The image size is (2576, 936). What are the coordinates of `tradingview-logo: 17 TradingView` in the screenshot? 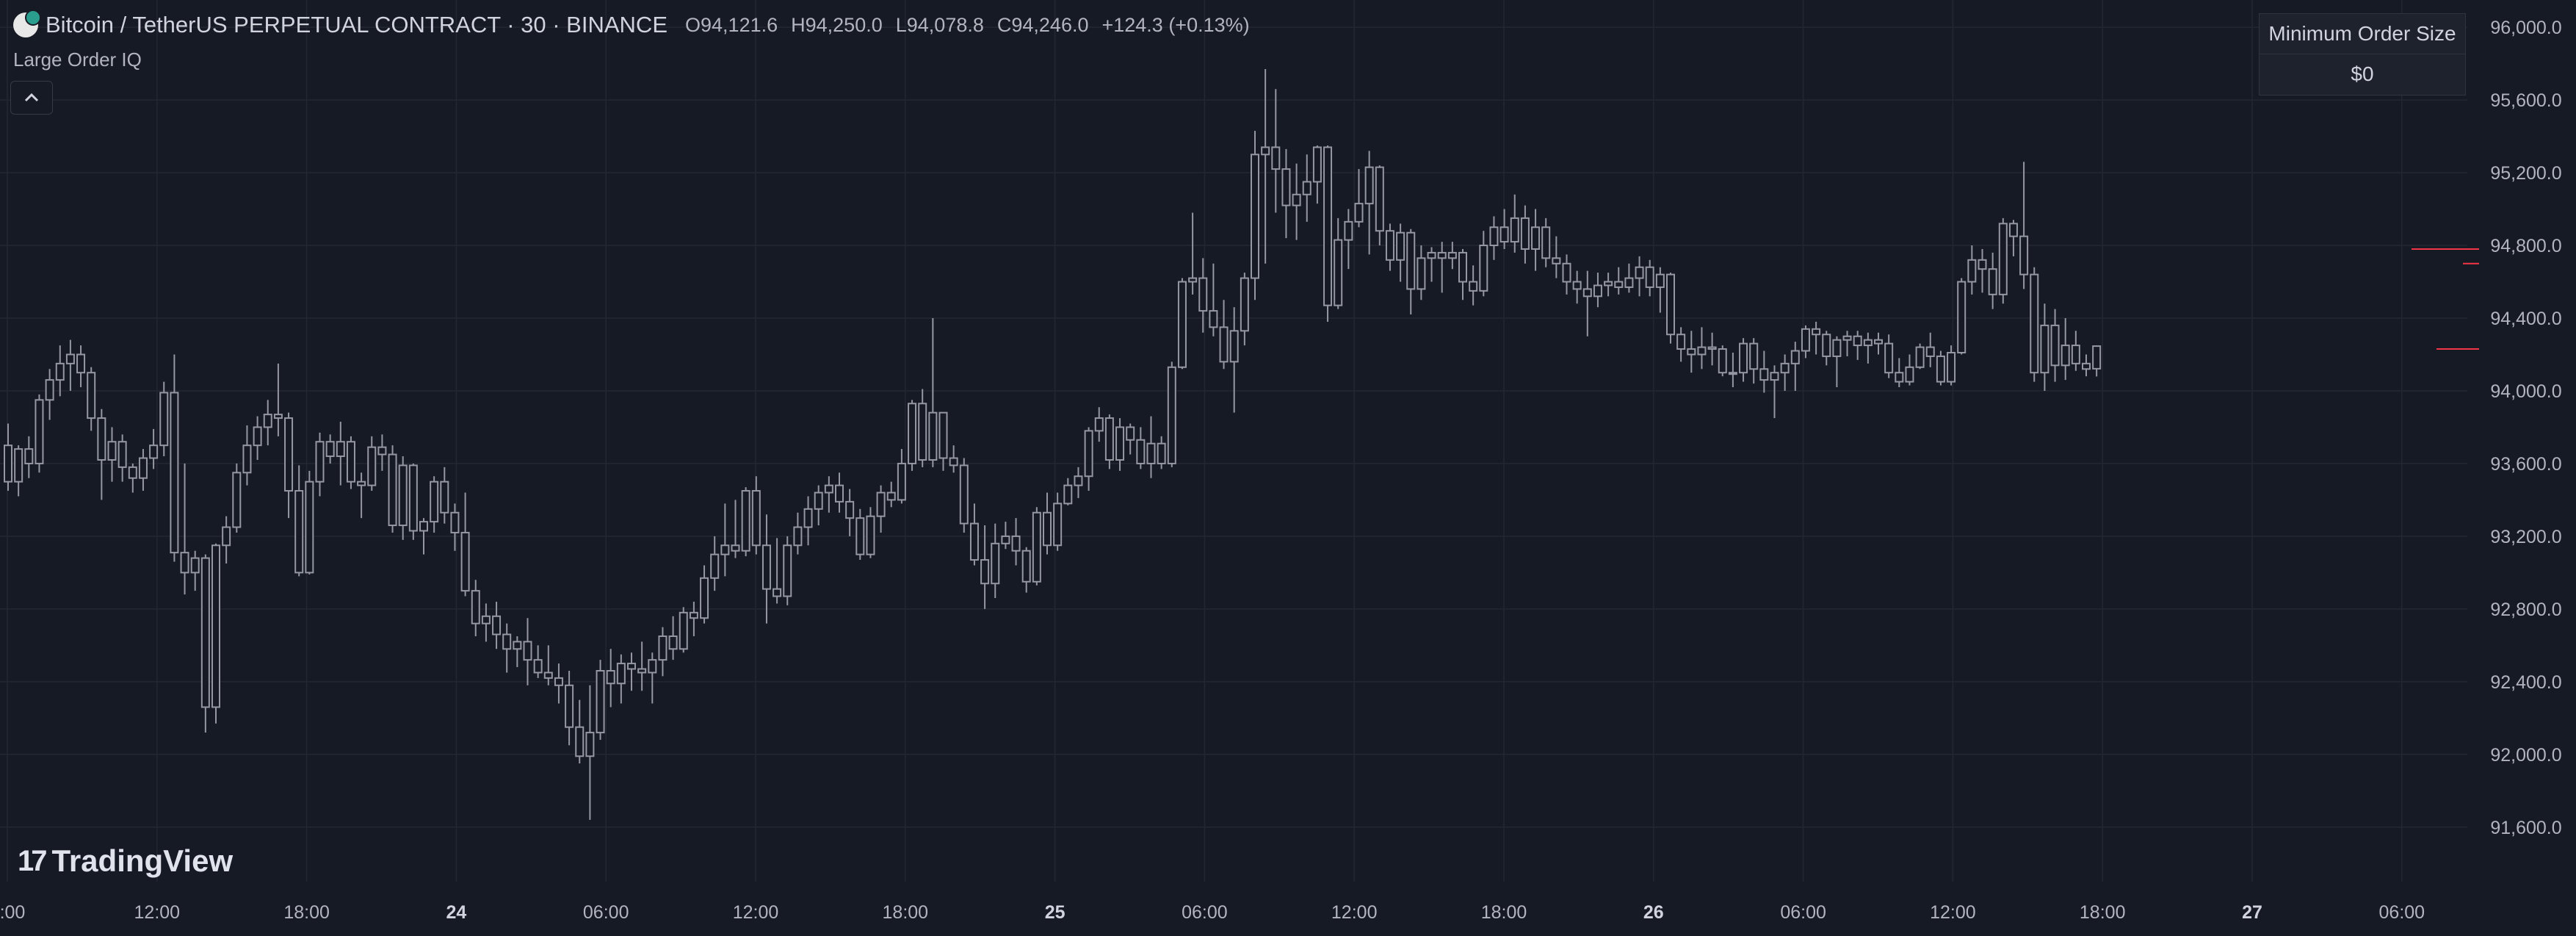 It's located at (125, 861).